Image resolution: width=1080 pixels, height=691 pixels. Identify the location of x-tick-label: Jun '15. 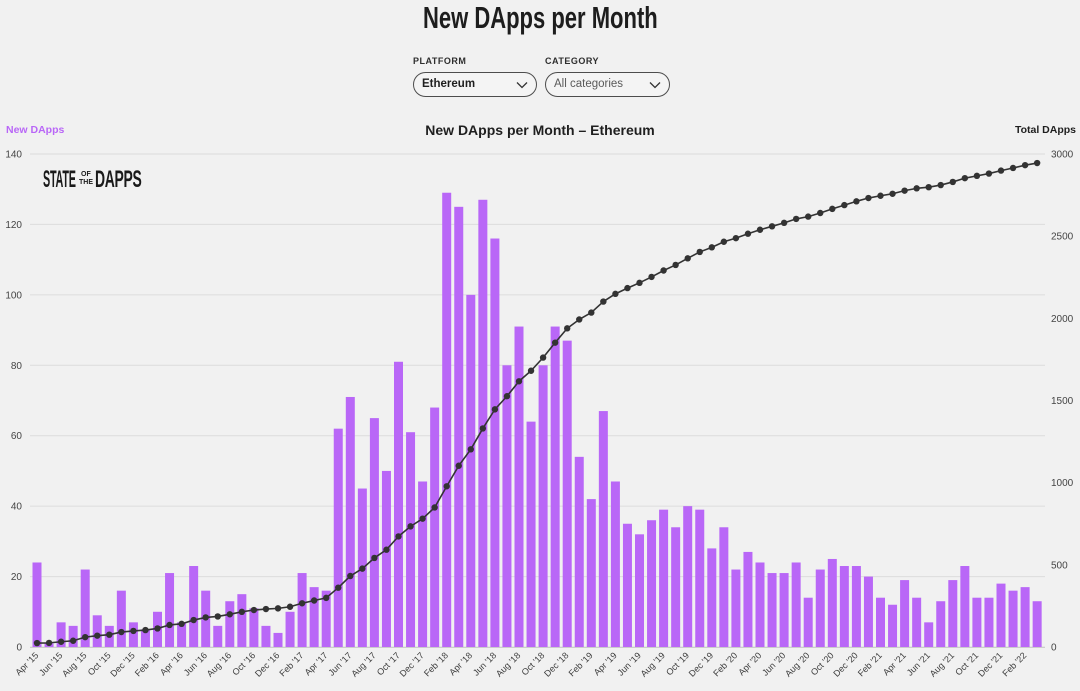
(50, 663).